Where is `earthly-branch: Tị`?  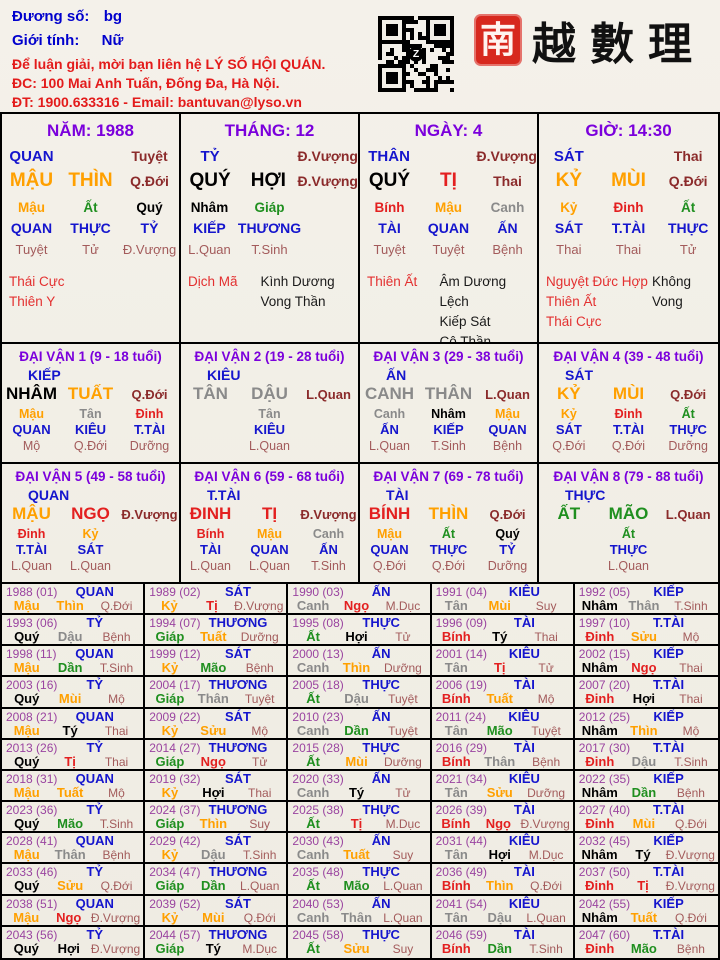
earthly-branch: Tị is located at coordinates (356, 824).